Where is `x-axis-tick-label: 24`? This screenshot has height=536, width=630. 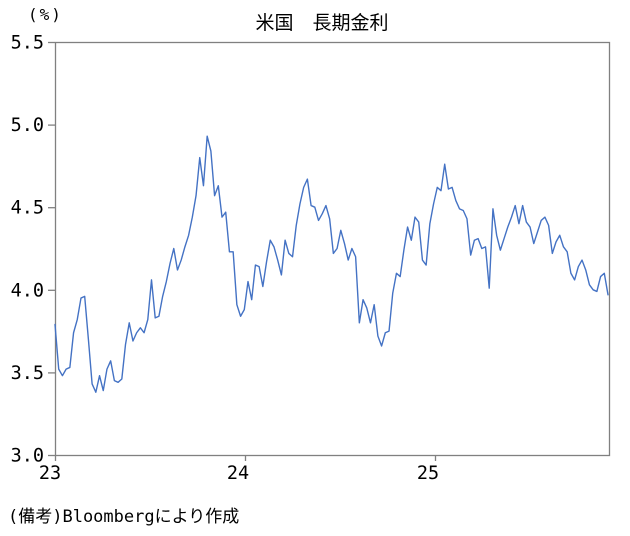 x-axis-tick-label: 24 is located at coordinates (238, 473).